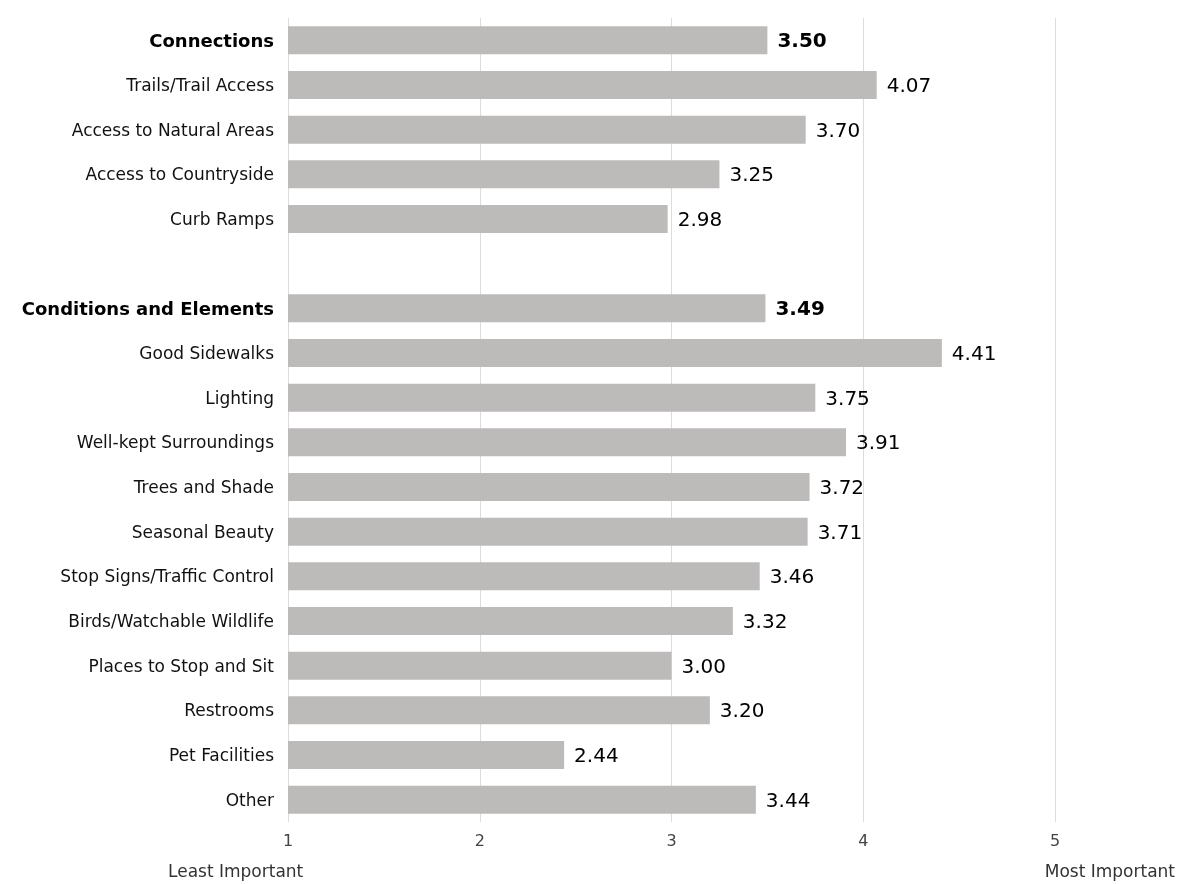 Image resolution: width=1181 pixels, height=884 pixels. Describe the element at coordinates (863, 840) in the screenshot. I see `x-tick-label: 4` at that location.